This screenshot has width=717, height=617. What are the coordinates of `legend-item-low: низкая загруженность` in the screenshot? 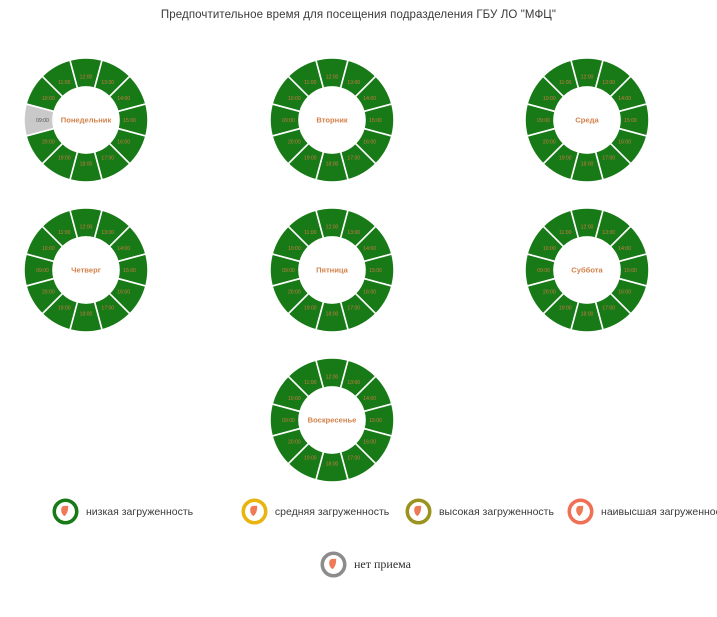 It's located at (146, 511).